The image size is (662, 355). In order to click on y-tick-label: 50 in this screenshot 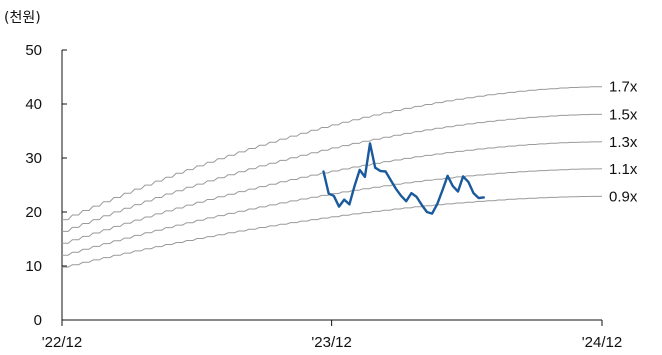, I will do `click(33, 50)`.